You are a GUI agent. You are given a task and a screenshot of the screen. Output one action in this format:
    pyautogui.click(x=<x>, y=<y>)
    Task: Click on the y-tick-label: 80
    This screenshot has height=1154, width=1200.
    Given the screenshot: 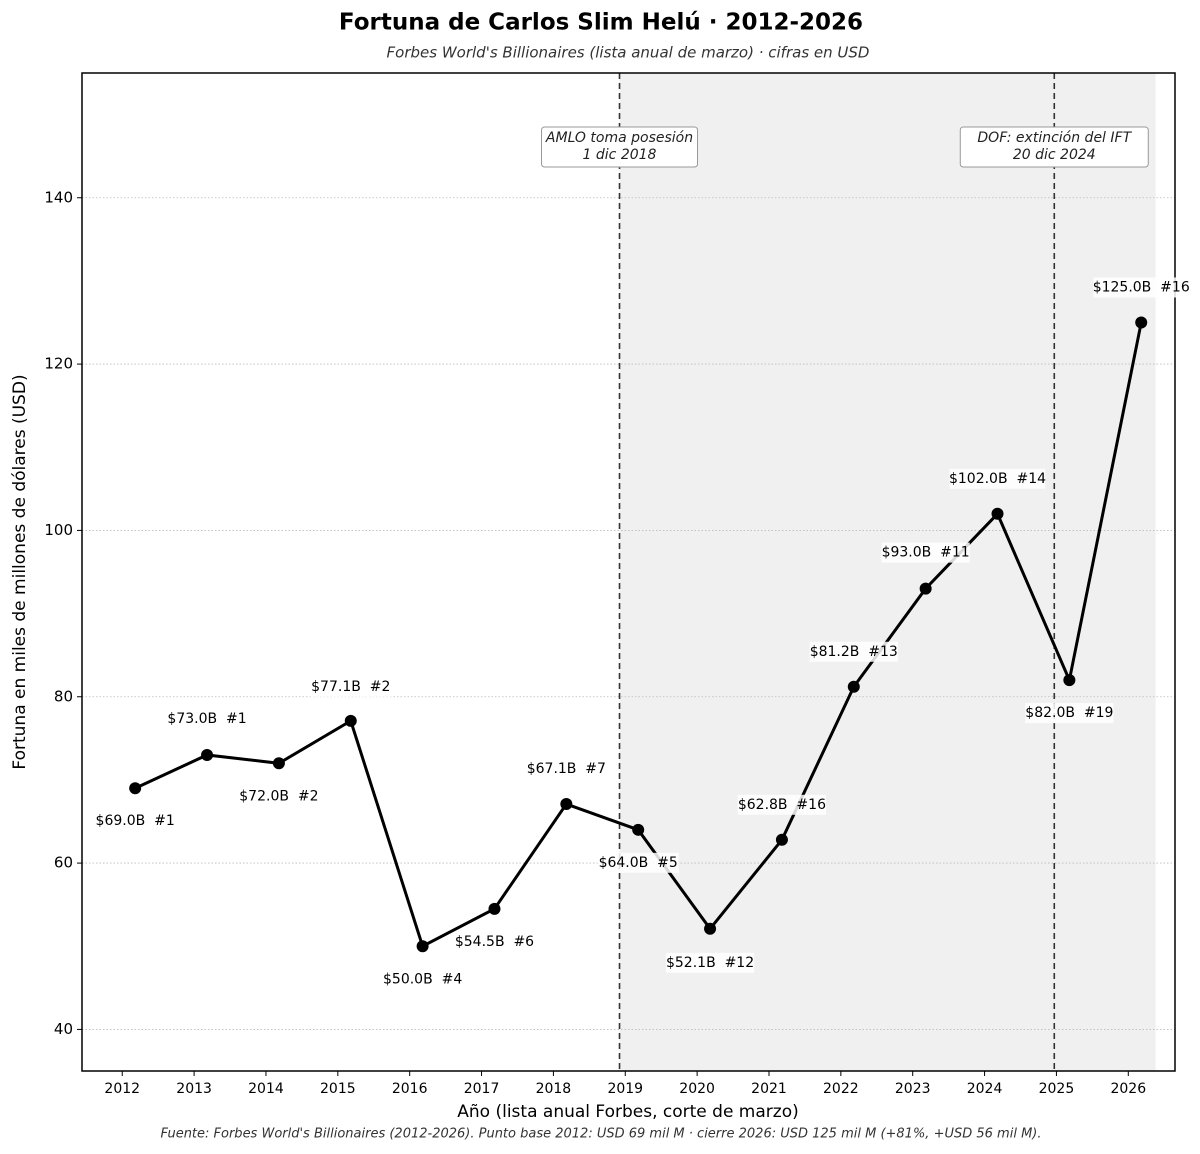 What is the action you would take?
    pyautogui.click(x=63, y=696)
    